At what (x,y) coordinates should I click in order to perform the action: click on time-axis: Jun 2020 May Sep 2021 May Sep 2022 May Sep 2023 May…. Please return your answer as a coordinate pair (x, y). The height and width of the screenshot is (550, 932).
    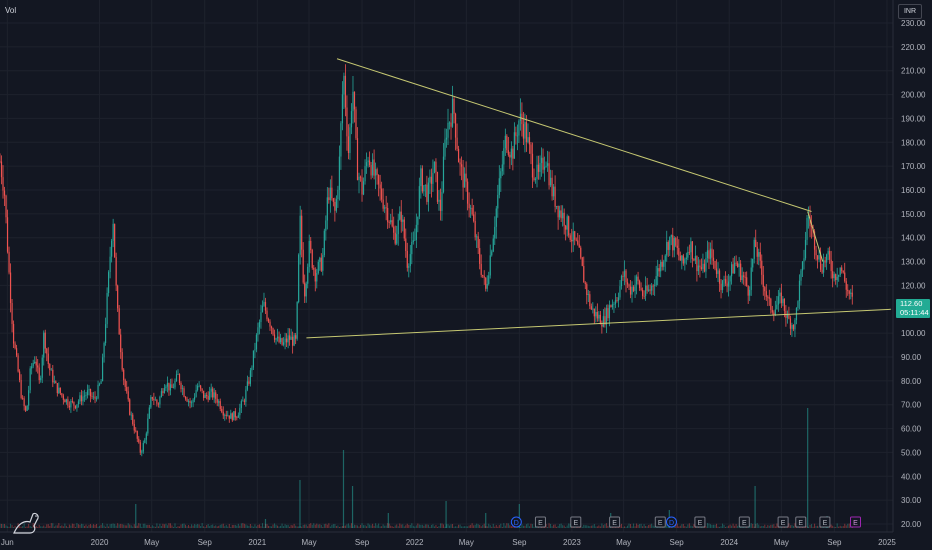
    Looking at the image, I should click on (448, 539).